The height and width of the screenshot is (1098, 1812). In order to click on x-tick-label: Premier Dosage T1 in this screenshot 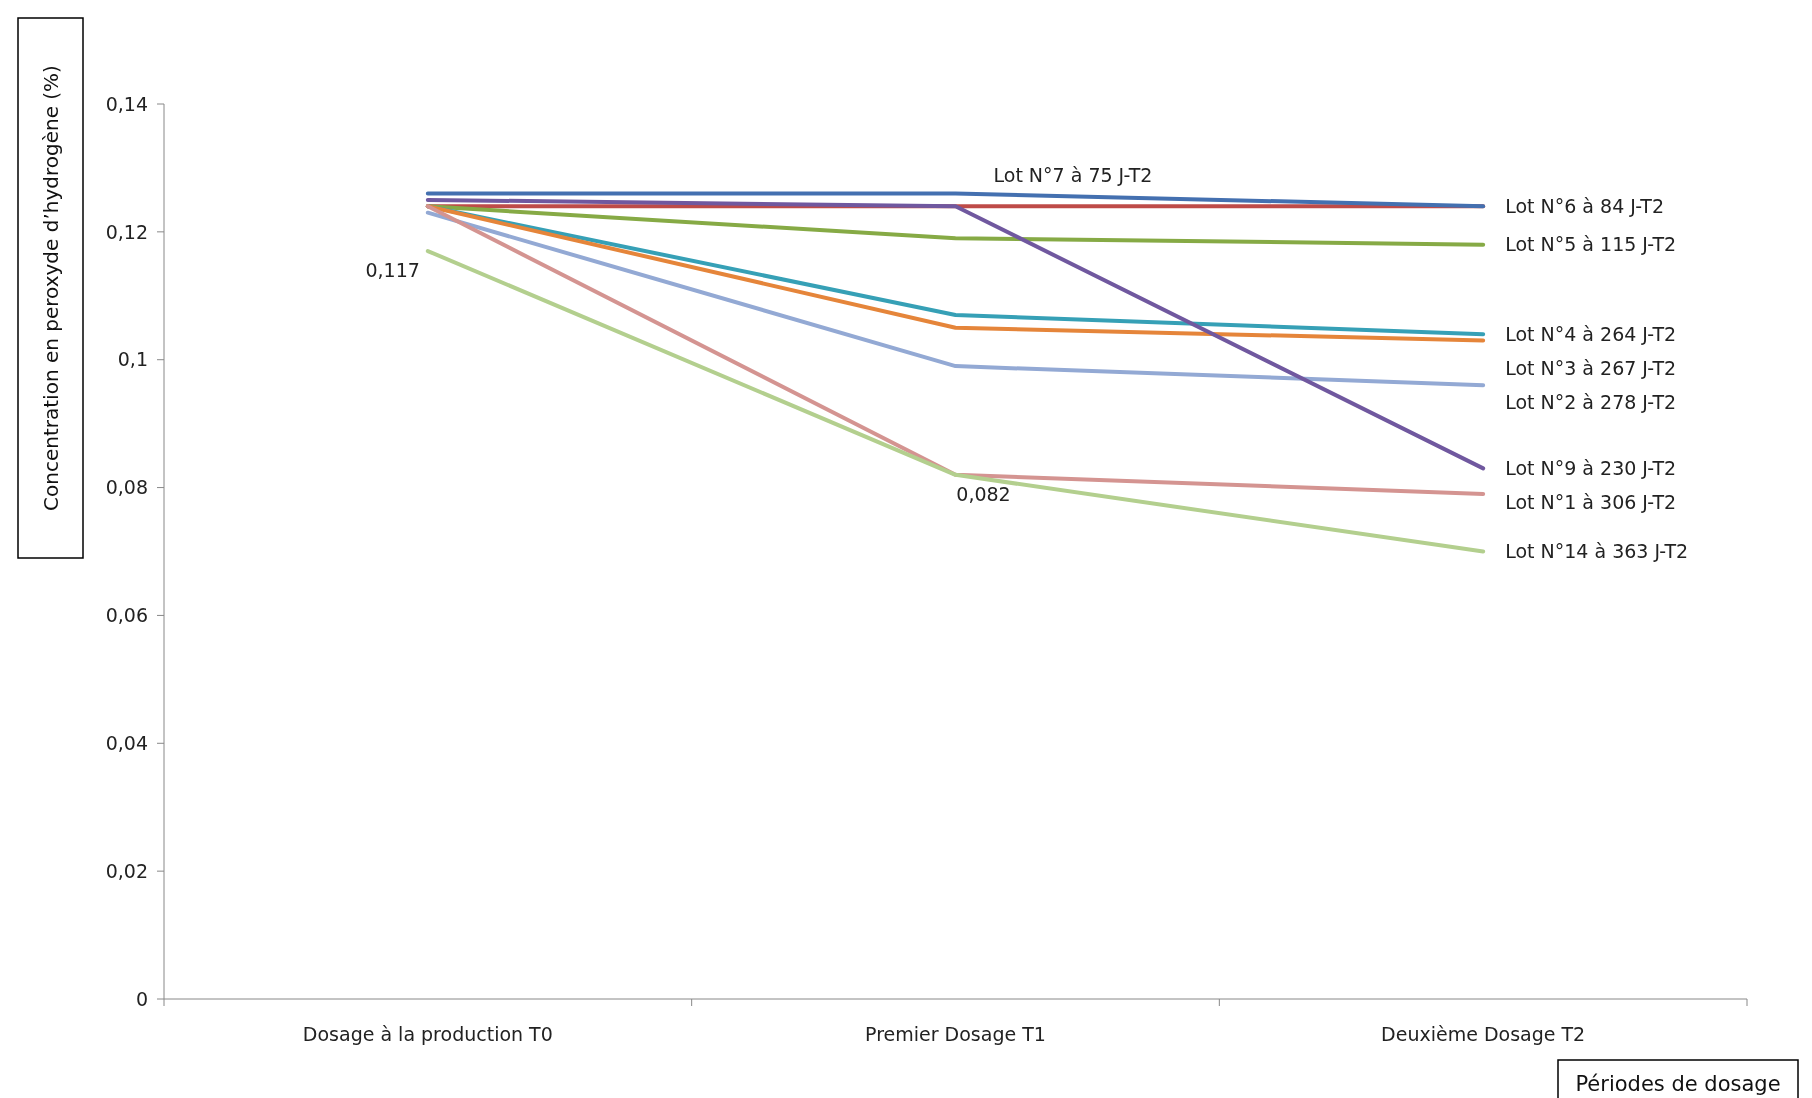, I will do `click(955, 1034)`.